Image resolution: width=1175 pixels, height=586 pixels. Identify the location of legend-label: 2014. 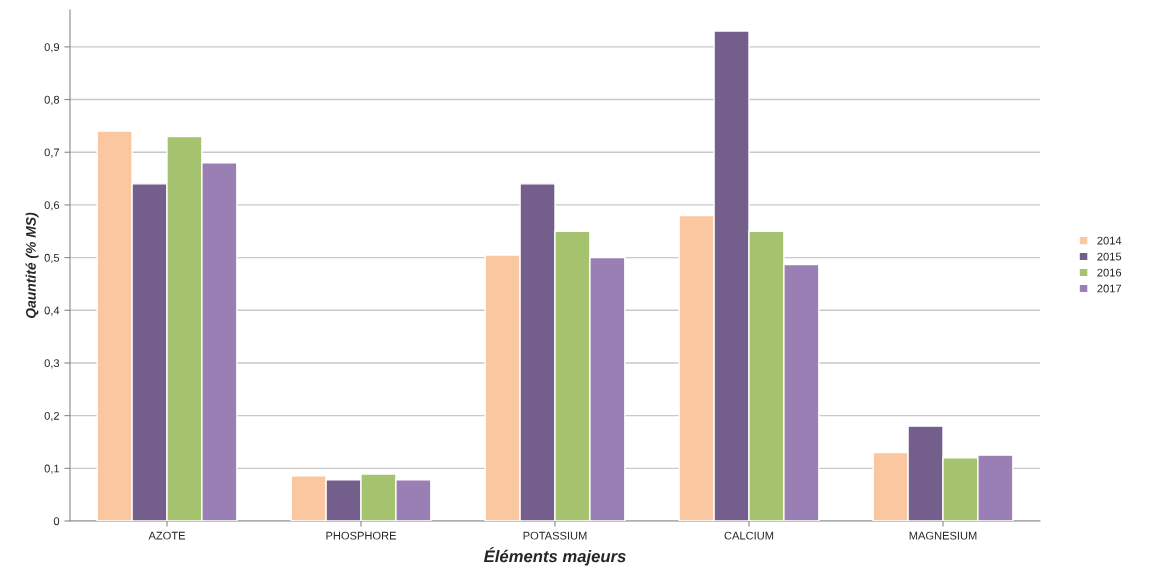
(1109, 240).